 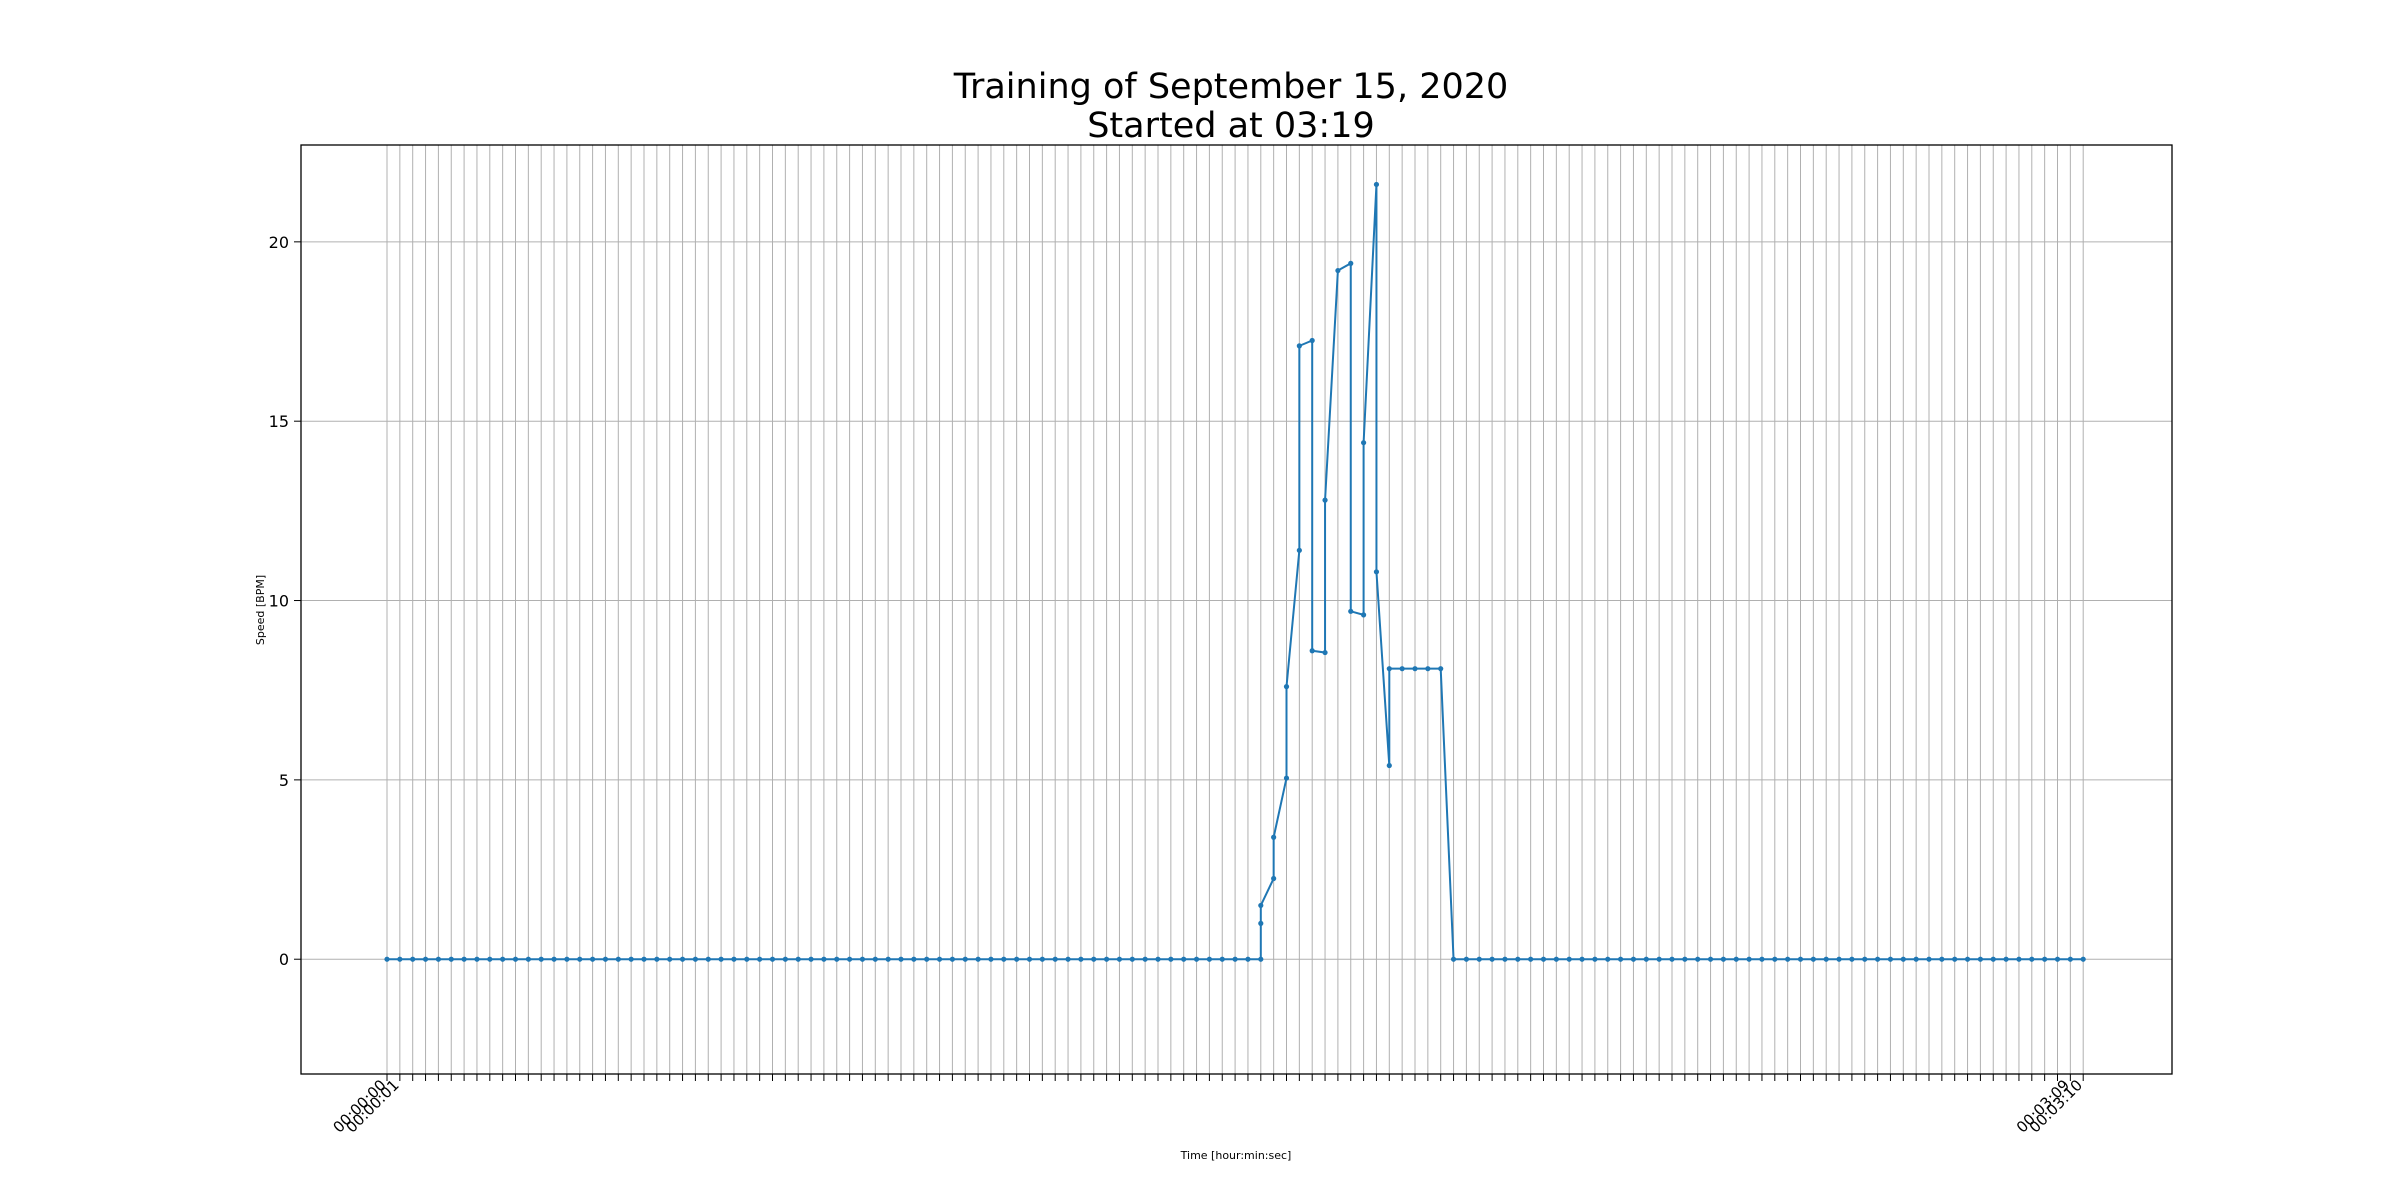 I want to click on chart-subtitle: Started at 03:19, so click(x=1231, y=126).